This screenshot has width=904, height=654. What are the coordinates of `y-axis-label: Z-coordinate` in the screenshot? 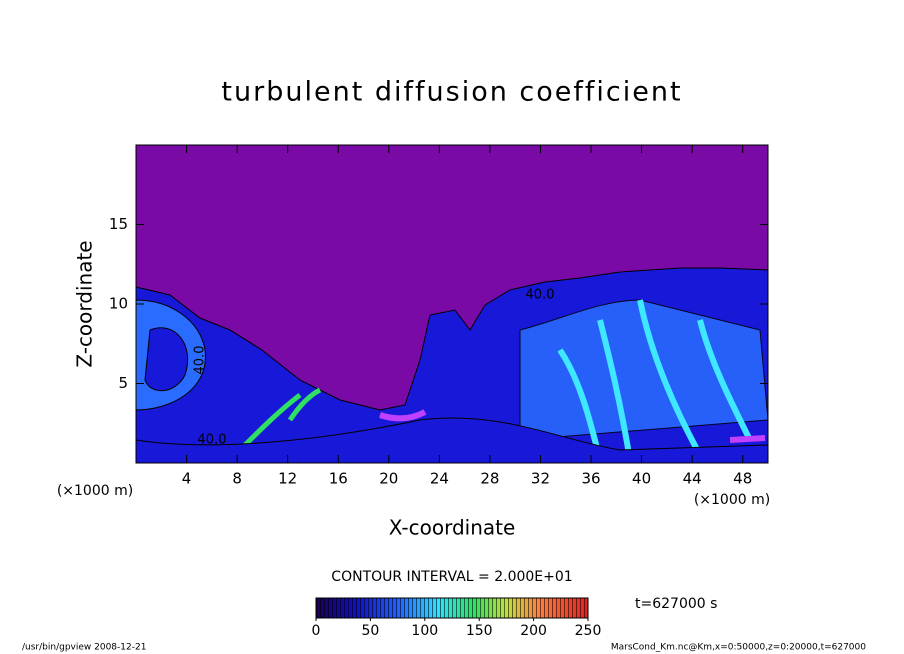 It's located at (85, 303).